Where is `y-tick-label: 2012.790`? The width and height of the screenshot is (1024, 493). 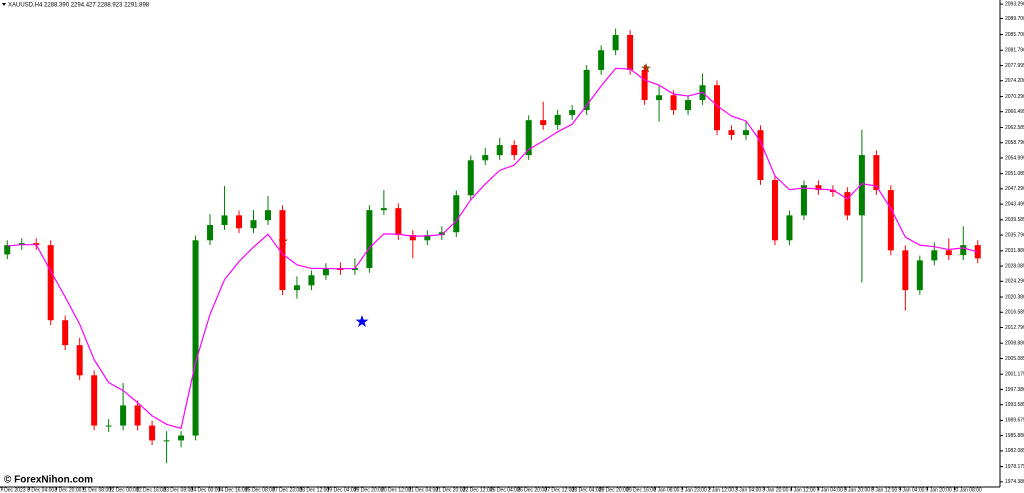 y-tick-label: 2012.790 is located at coordinates (1014, 328).